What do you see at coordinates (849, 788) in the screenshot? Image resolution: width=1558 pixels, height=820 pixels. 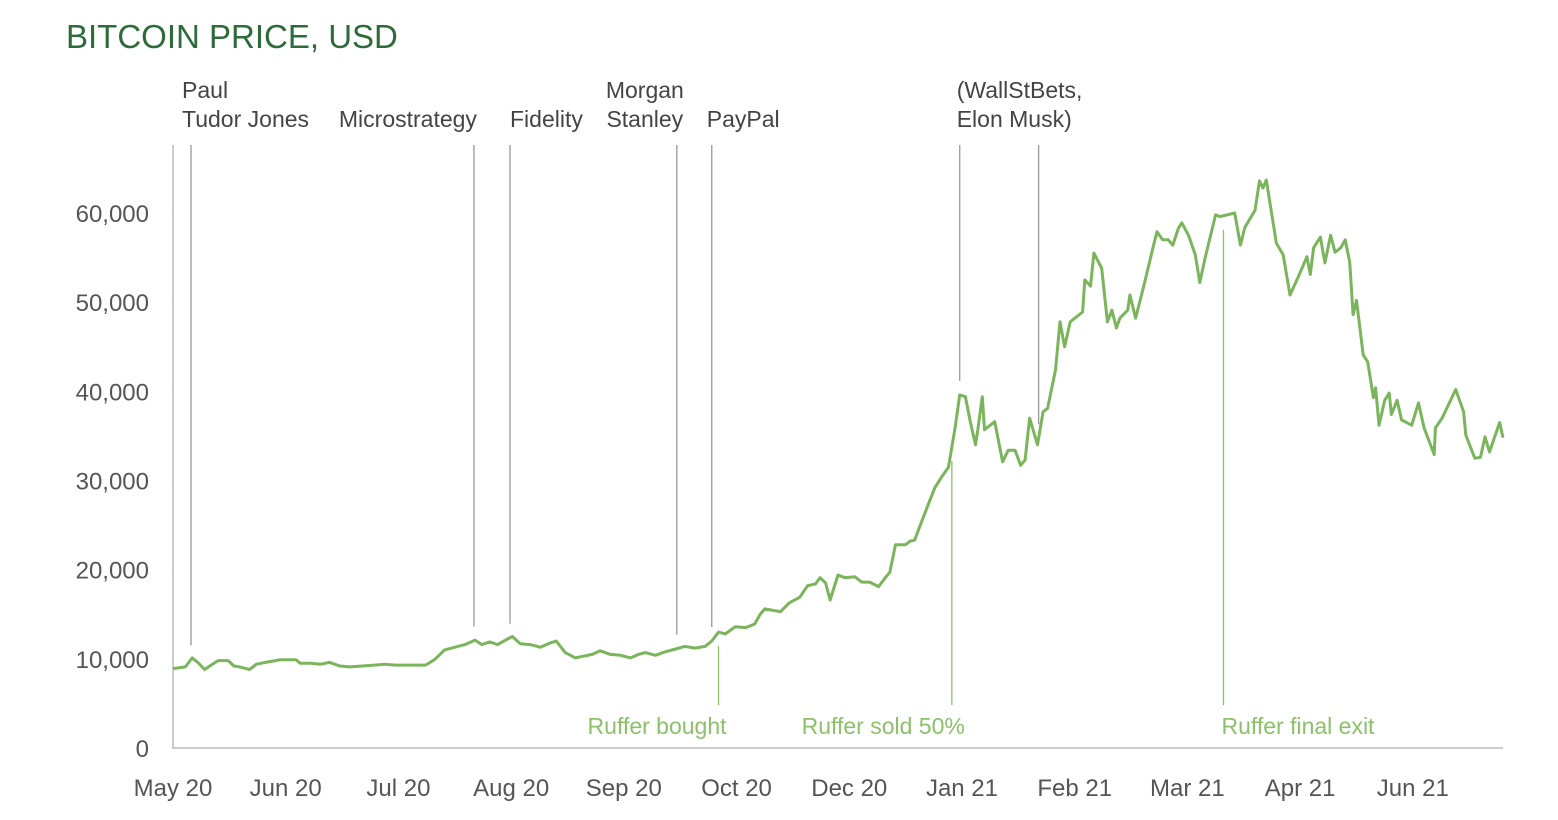 I see `x-tick-label: Dec 20` at bounding box center [849, 788].